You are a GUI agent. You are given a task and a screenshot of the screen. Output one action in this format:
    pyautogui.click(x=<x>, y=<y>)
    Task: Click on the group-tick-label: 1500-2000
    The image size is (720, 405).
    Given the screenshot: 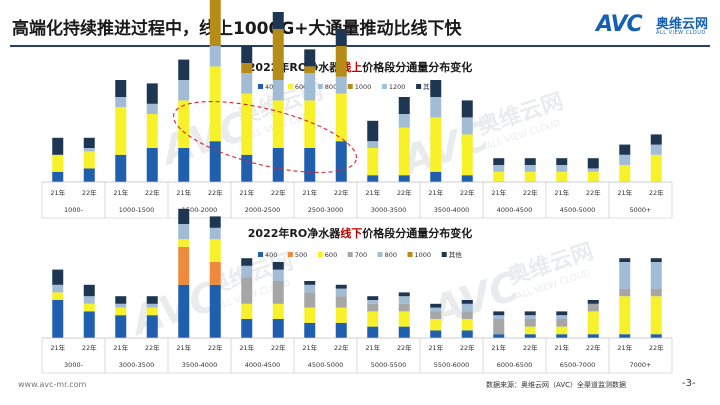 What is the action you would take?
    pyautogui.click(x=199, y=210)
    